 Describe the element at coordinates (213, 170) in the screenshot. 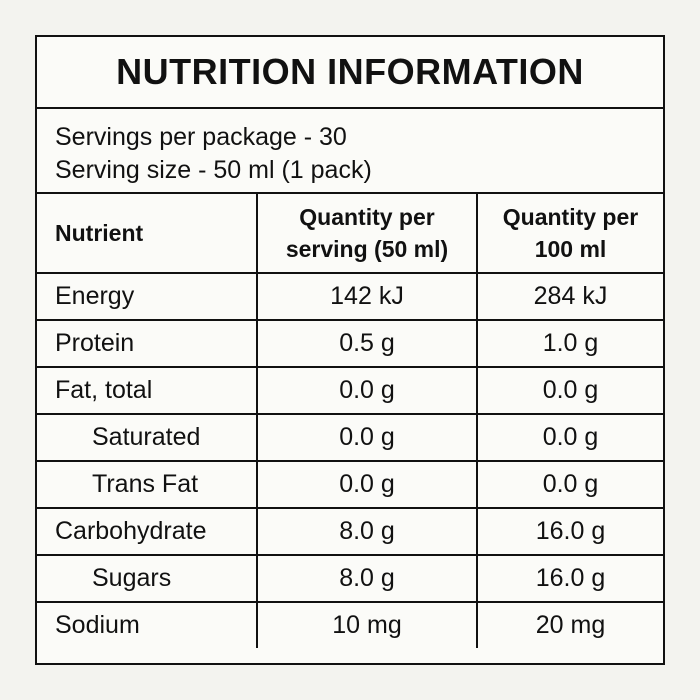

I see `serving-size: Serving size - 50 ml (1 pack)` at that location.